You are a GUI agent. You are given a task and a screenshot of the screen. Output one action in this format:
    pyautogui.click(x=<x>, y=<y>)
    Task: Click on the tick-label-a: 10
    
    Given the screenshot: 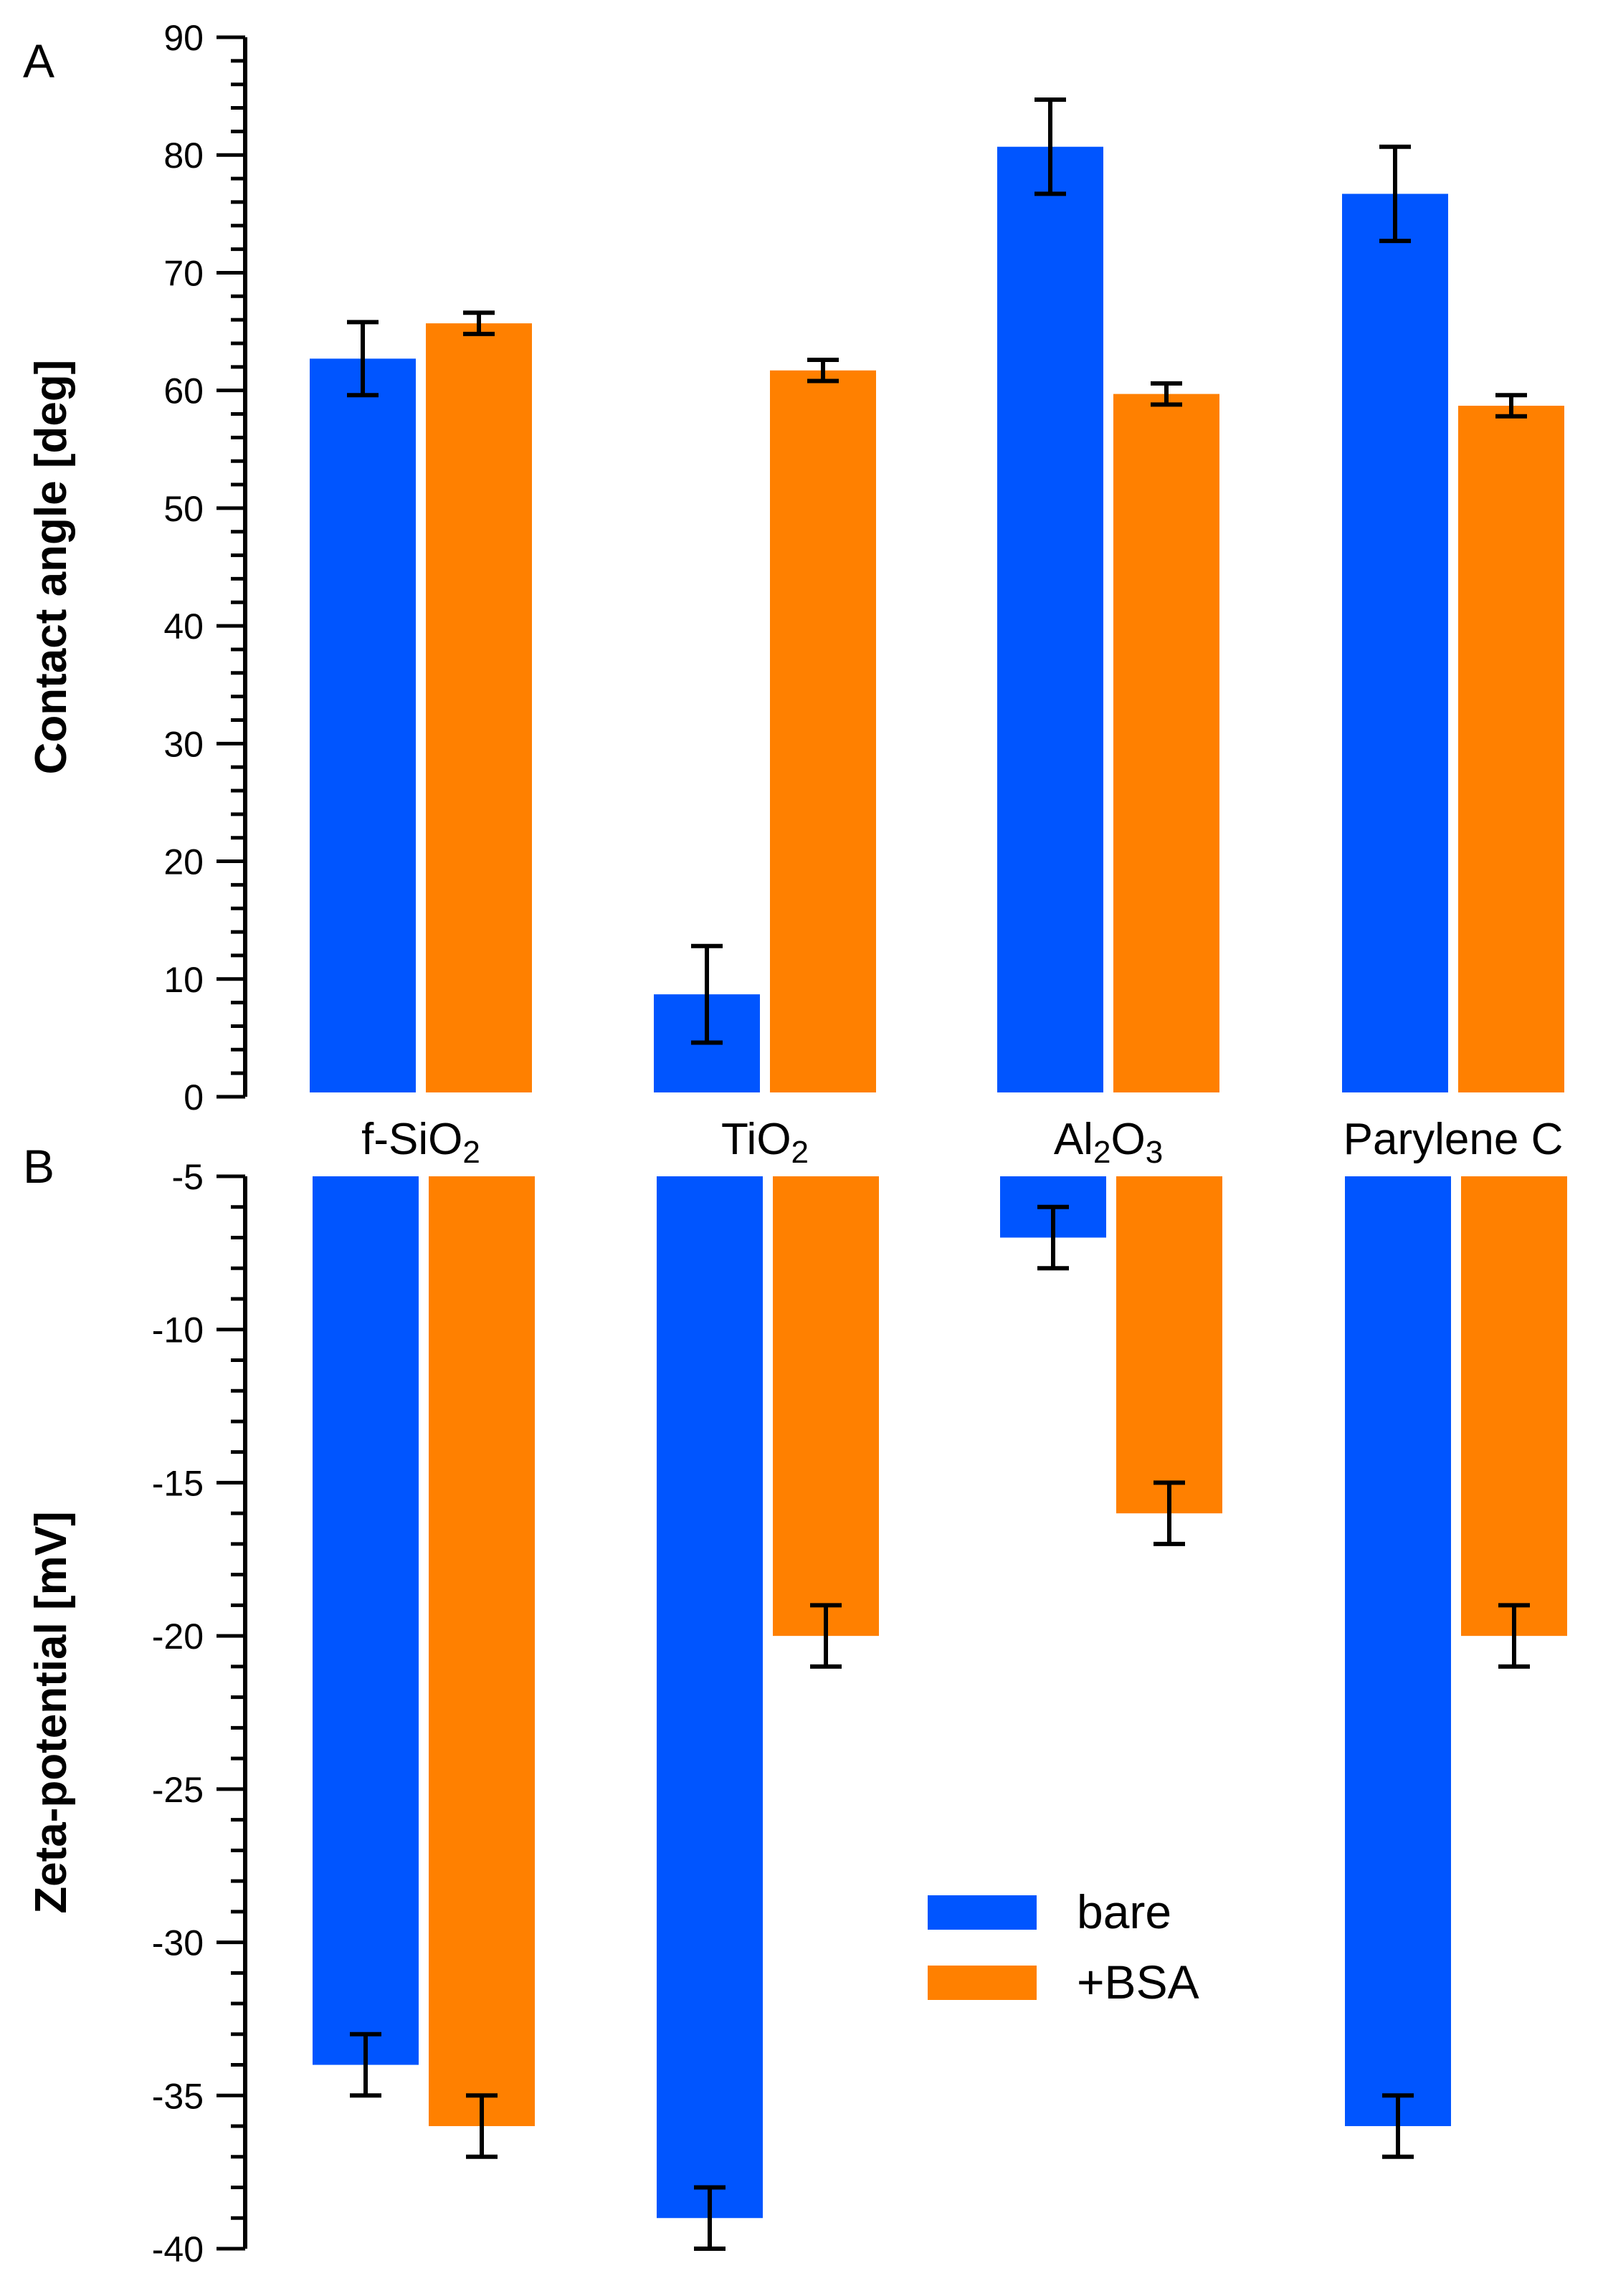 What is the action you would take?
    pyautogui.click(x=183, y=980)
    